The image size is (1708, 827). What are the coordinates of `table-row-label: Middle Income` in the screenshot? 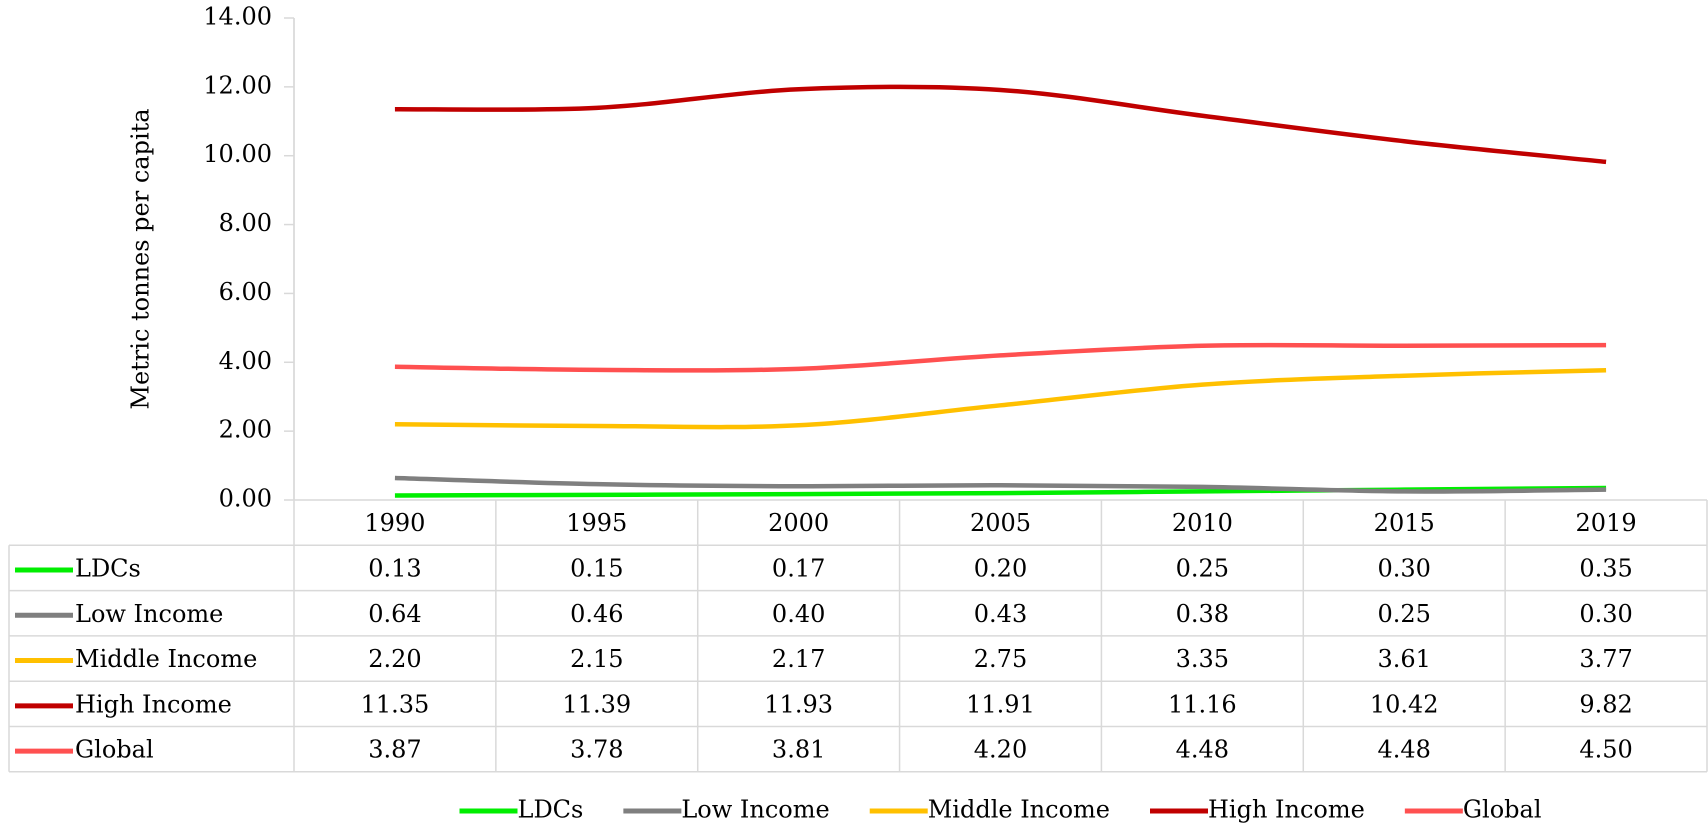 It's located at (166, 659).